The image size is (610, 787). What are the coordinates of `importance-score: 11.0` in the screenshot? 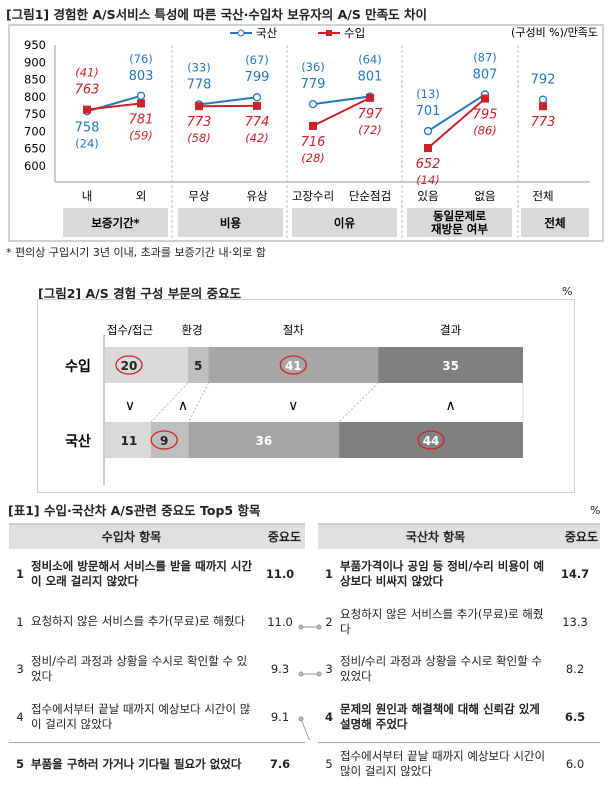 It's located at (280, 574).